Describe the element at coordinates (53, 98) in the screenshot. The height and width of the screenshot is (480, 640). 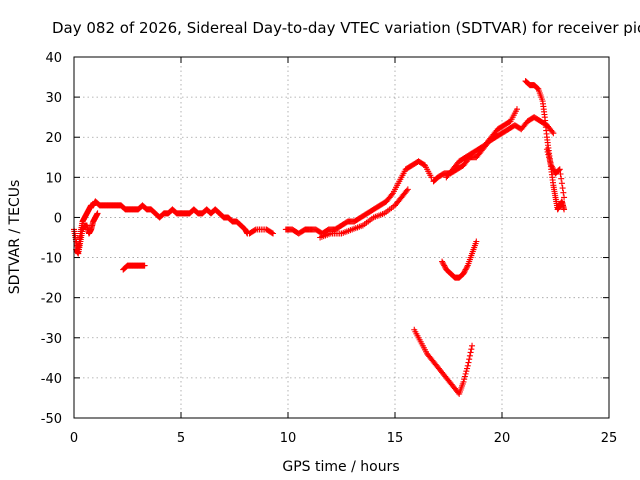
I see `y-tick-label: 30` at that location.